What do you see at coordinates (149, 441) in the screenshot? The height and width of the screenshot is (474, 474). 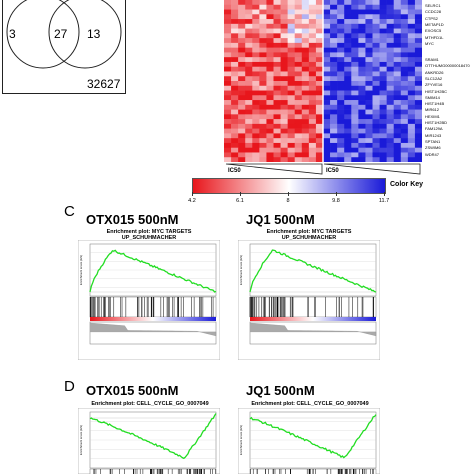 I see `panel-d-left-enrichment-plot: Enrichment score (ES)` at bounding box center [149, 441].